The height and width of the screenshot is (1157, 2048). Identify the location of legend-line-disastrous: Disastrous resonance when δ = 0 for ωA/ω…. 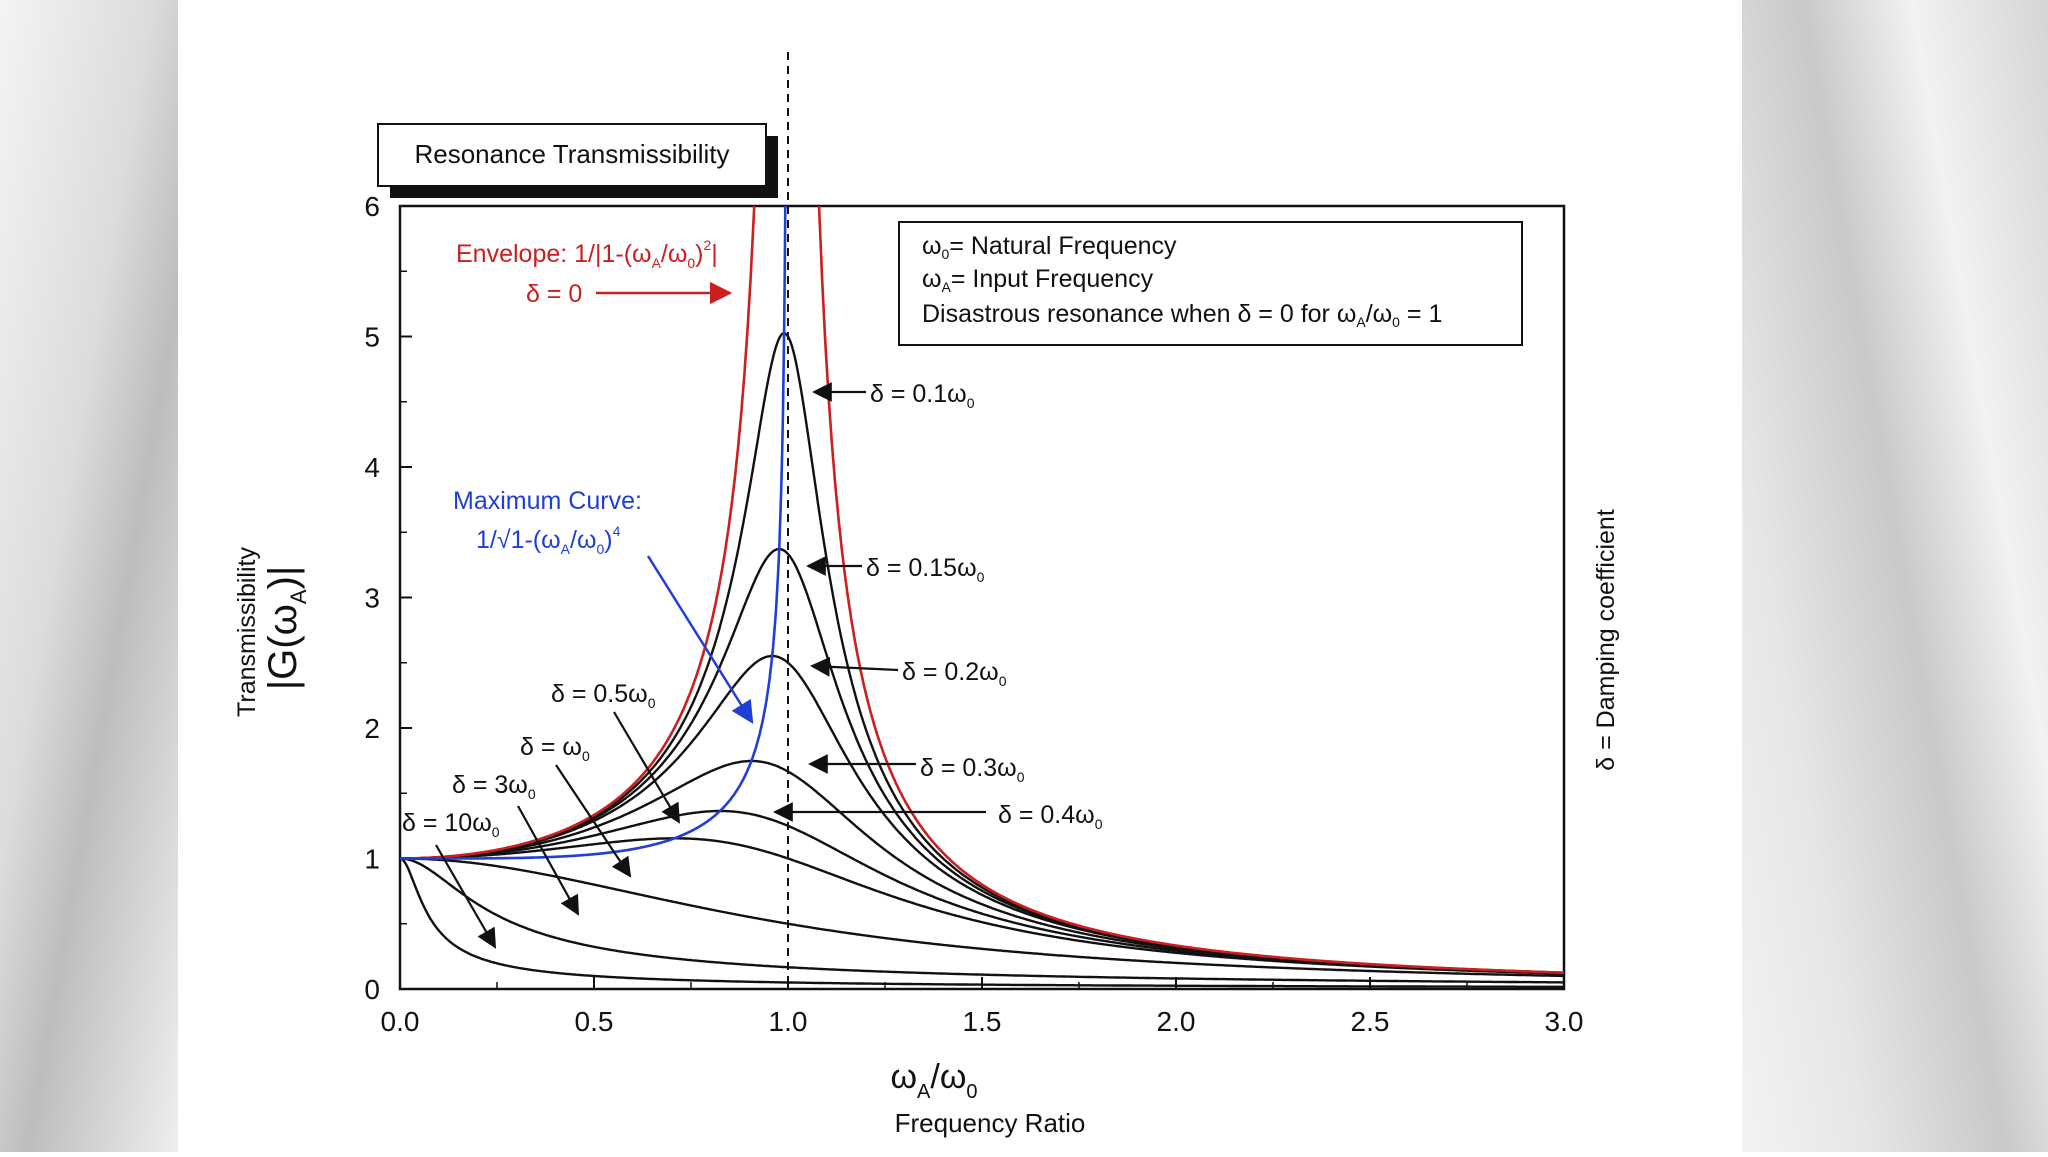
(1182, 315).